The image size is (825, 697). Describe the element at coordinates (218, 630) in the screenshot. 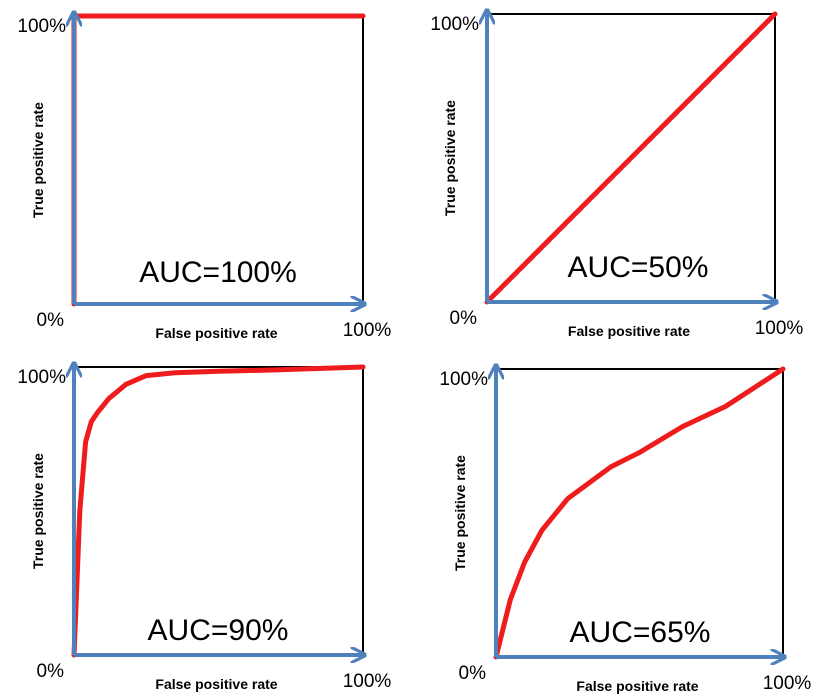

I see `auc-annotation: AUC=90%` at that location.